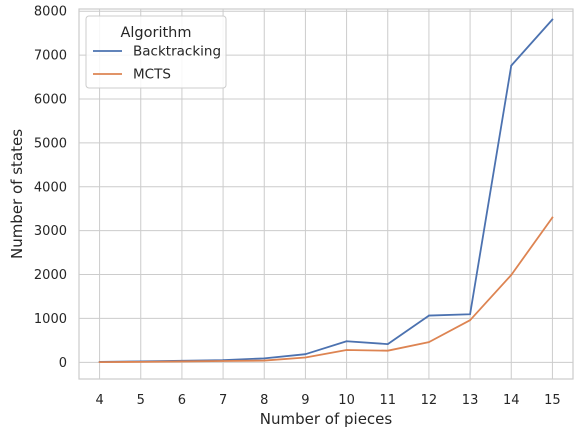  What do you see at coordinates (264, 400) in the screenshot?
I see `x-tick-label: 8` at bounding box center [264, 400].